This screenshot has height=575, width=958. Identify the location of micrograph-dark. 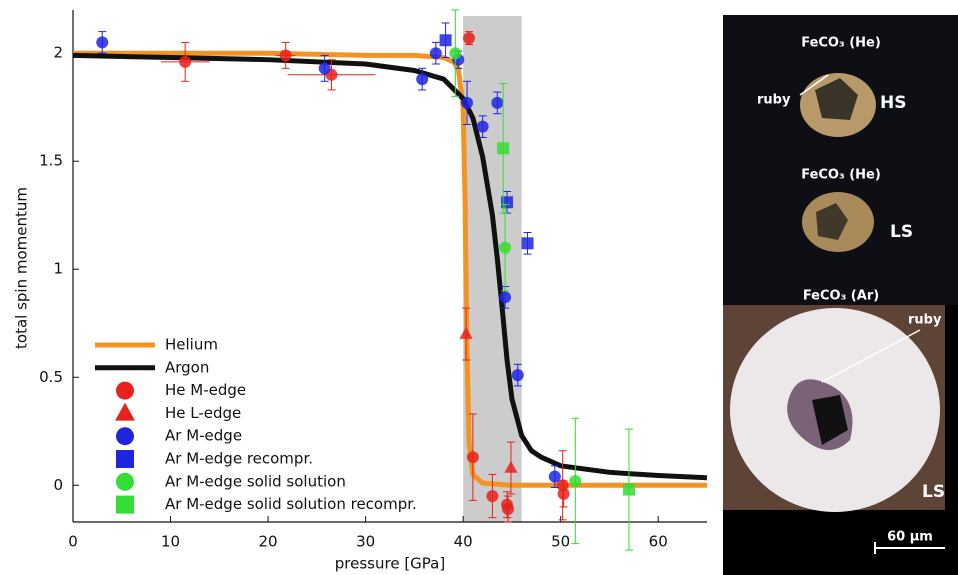
(840, 160).